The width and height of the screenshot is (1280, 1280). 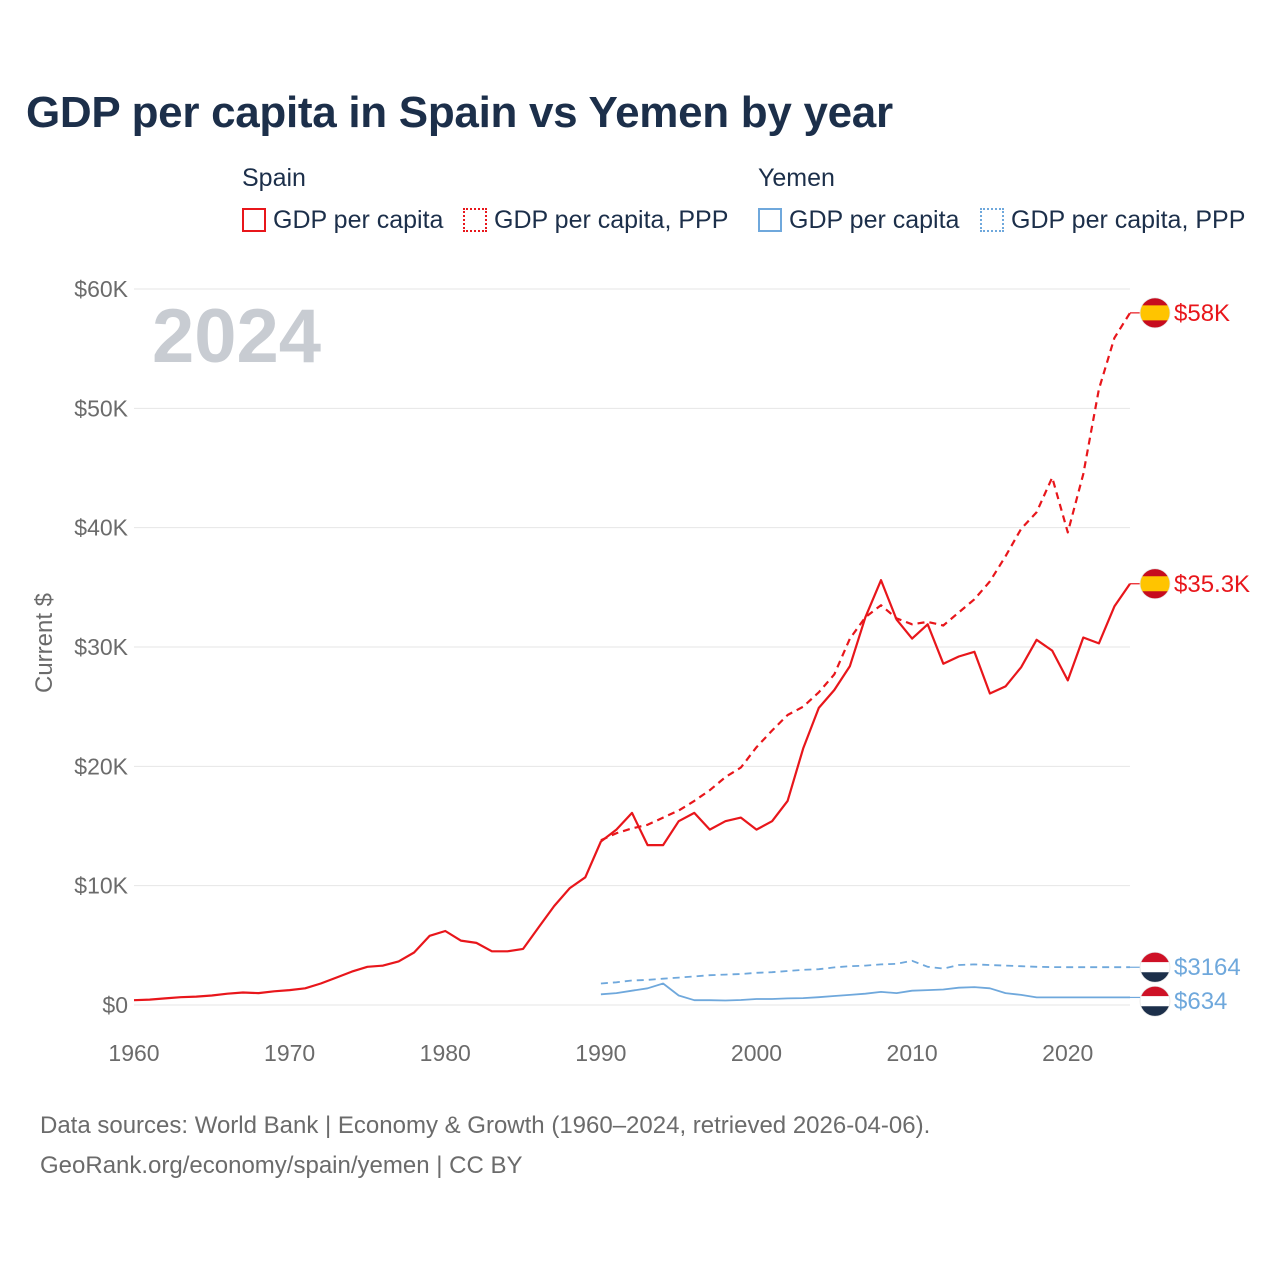 I want to click on chart-title: GDP per capita in Spain vs Yemen by year, so click(x=459, y=112).